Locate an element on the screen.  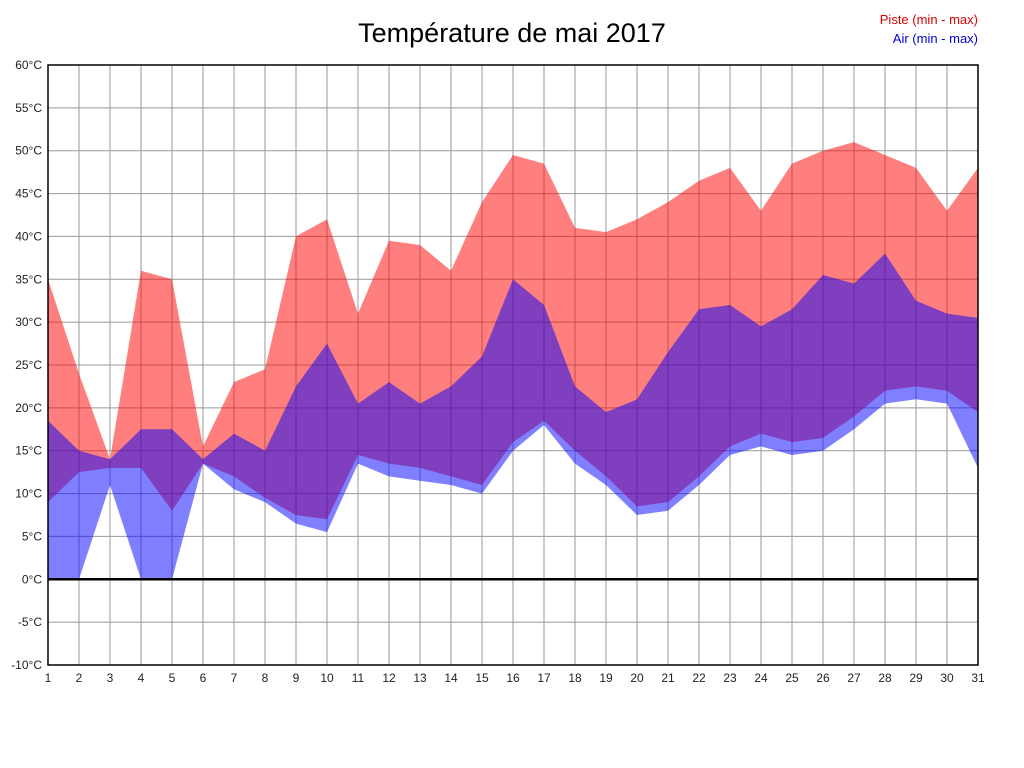
svg-text: 21 is located at coordinates (668, 678).